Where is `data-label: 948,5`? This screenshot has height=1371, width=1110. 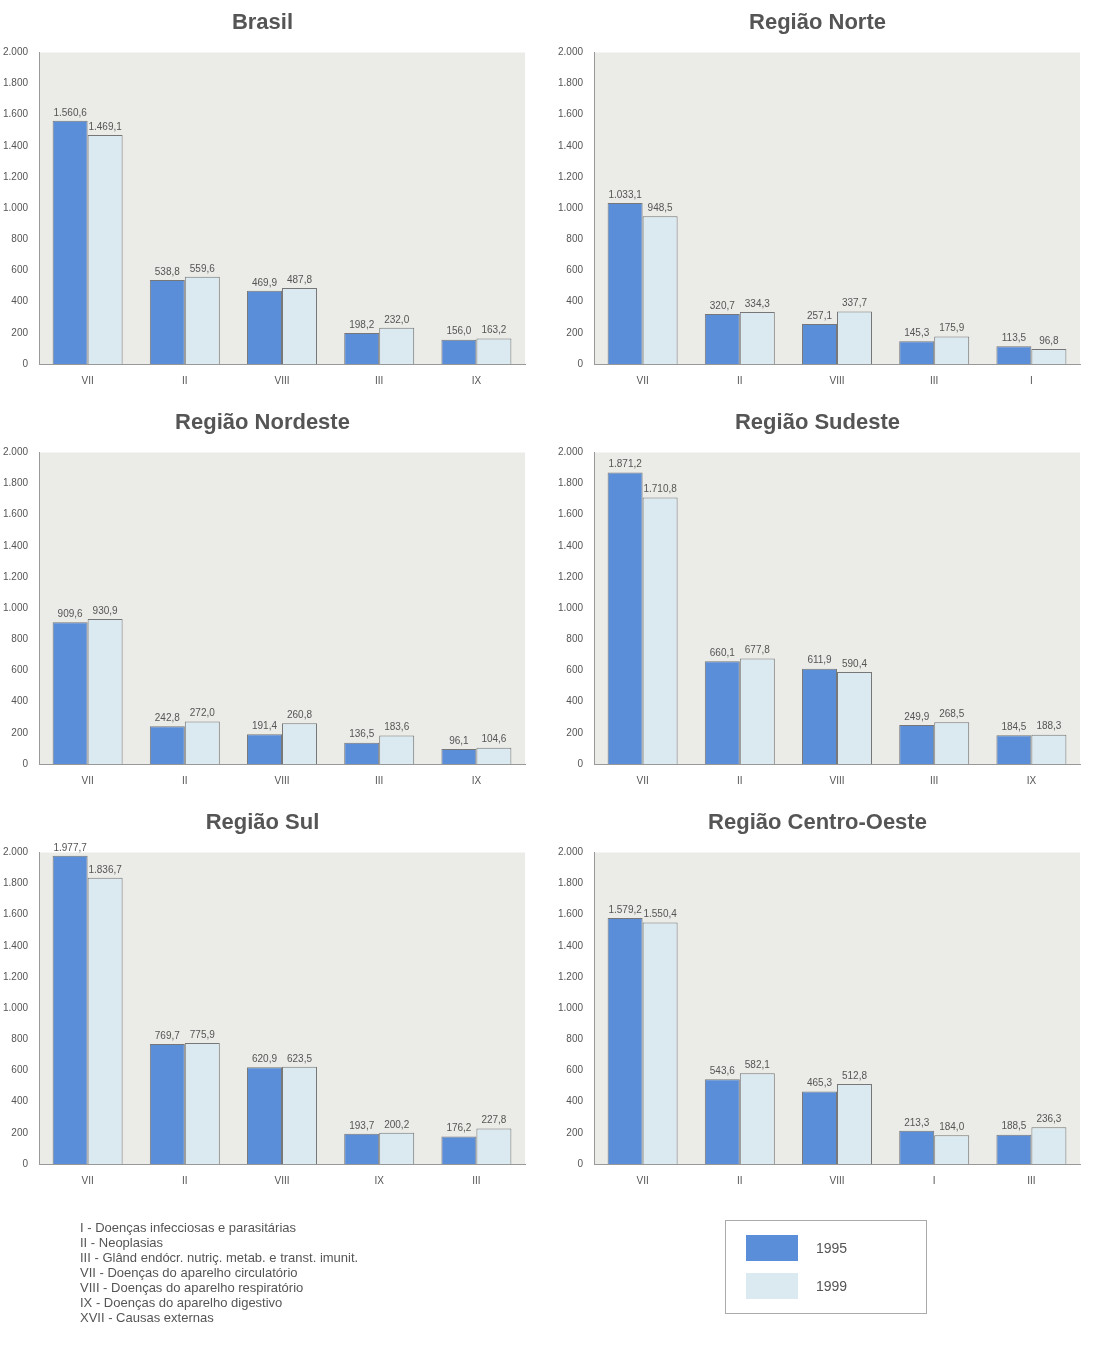 data-label: 948,5 is located at coordinates (660, 207).